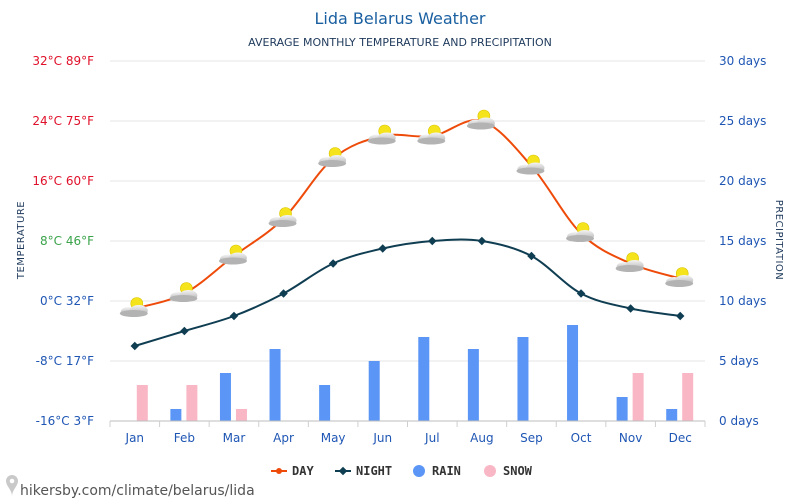 This screenshot has width=800, height=500. Describe the element at coordinates (65, 421) in the screenshot. I see `y-tick-label: -16°C 3°F` at that location.